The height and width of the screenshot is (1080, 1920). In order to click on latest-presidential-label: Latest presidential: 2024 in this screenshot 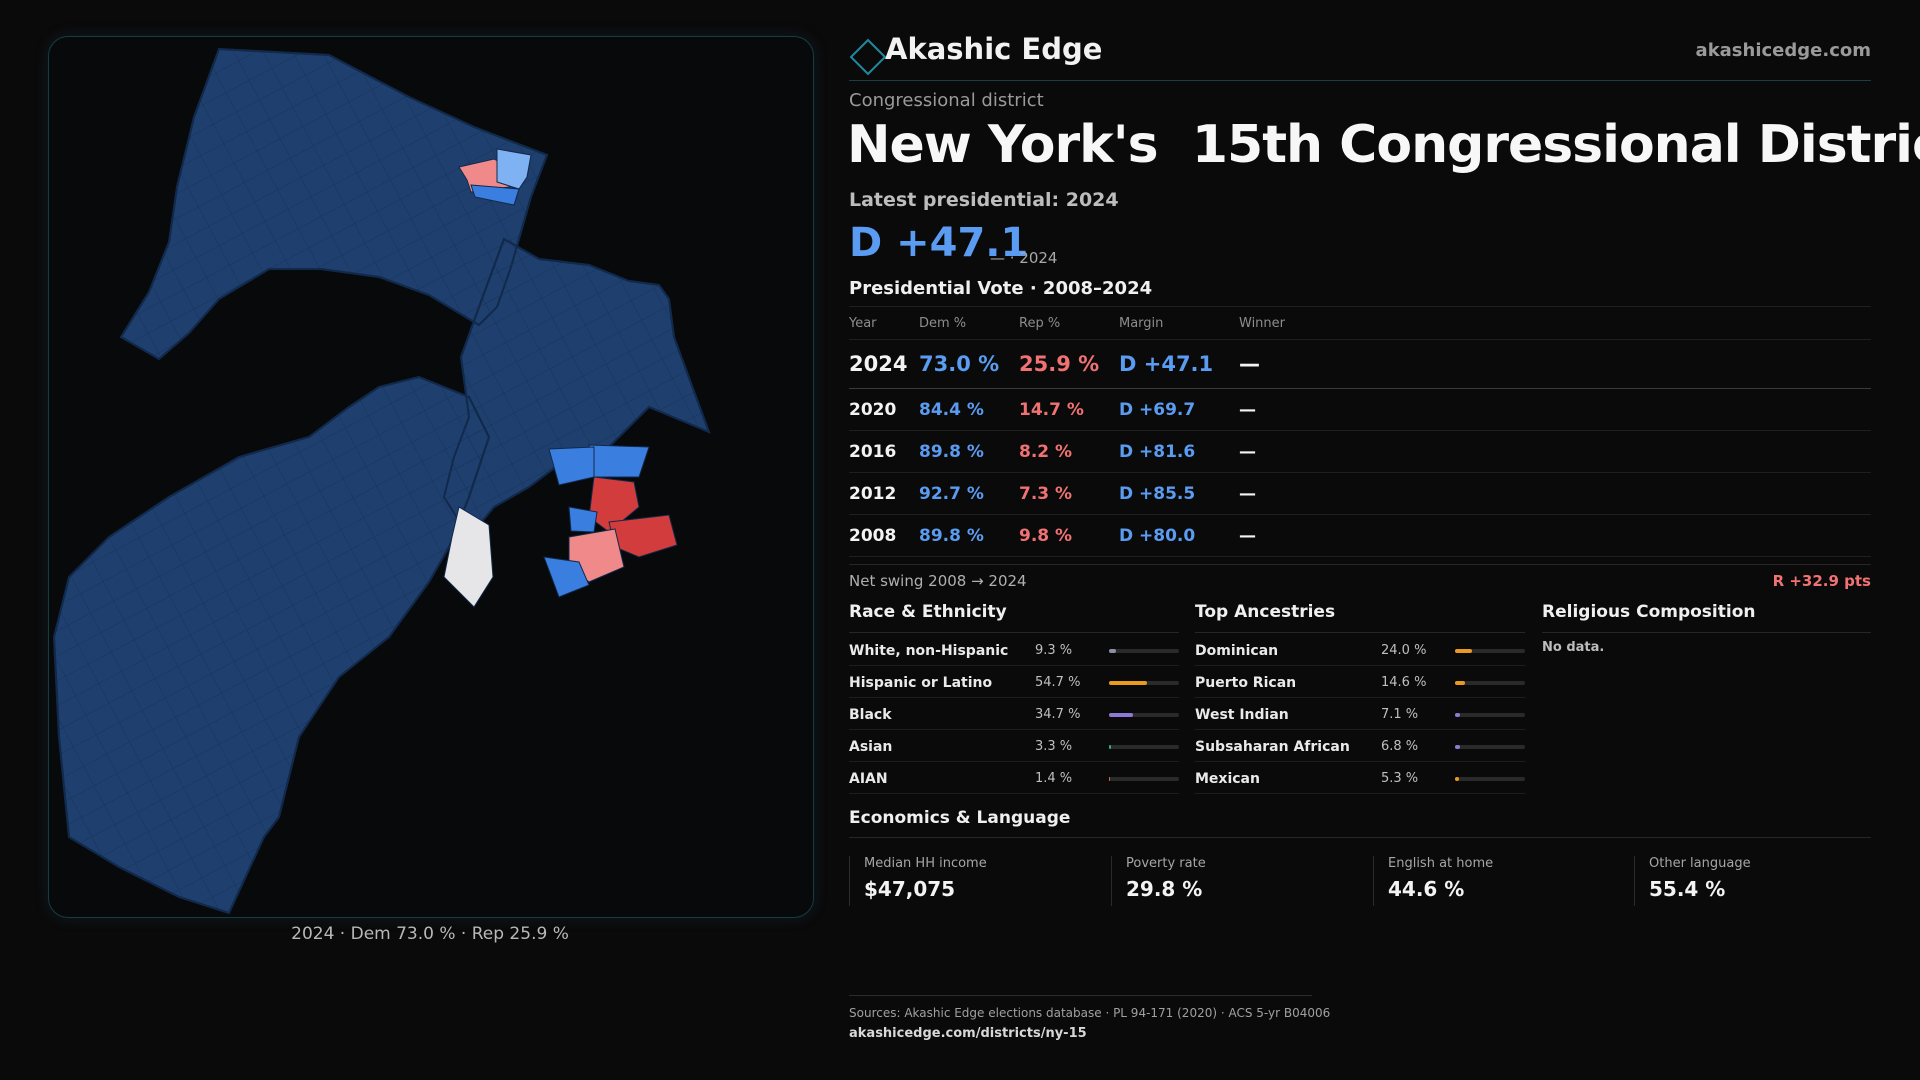, I will do `click(984, 200)`.